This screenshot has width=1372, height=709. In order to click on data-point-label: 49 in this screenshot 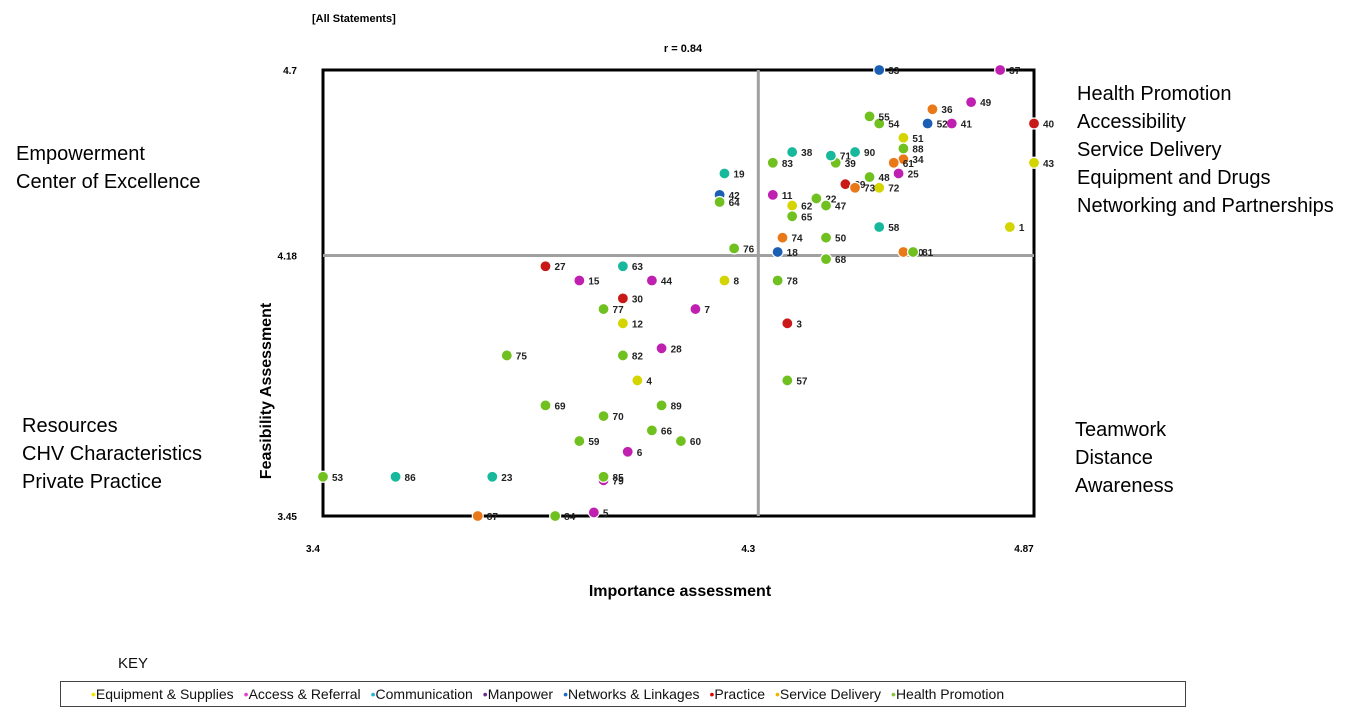, I will do `click(986, 103)`.